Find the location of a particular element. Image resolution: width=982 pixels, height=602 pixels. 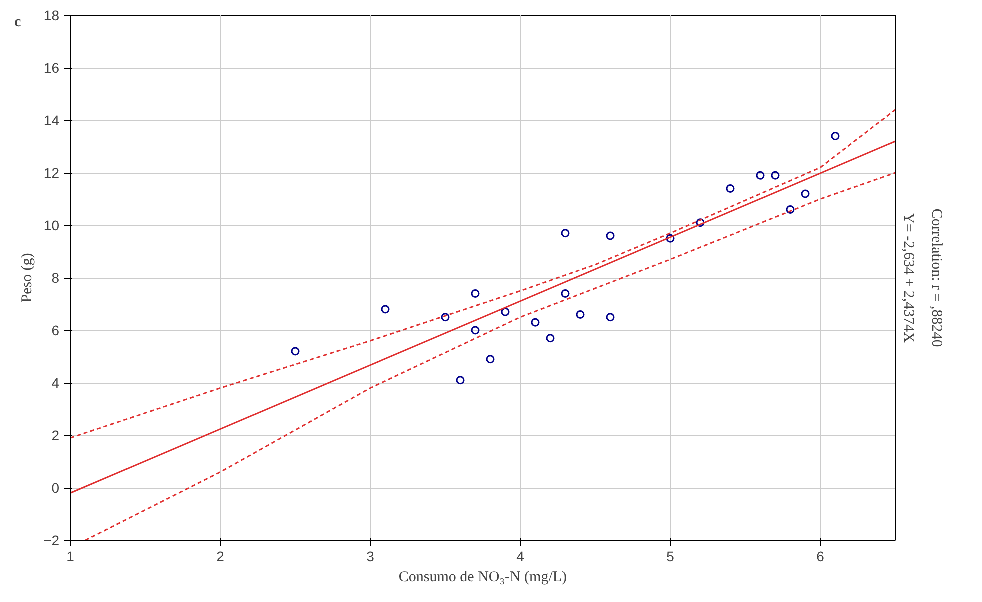

y-tick-label: 6 is located at coordinates (56, 330).